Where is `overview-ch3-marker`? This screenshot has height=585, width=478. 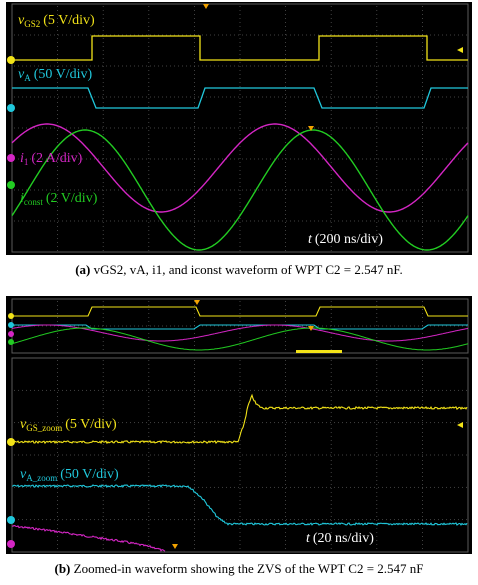
overview-ch3-marker is located at coordinates (11, 334).